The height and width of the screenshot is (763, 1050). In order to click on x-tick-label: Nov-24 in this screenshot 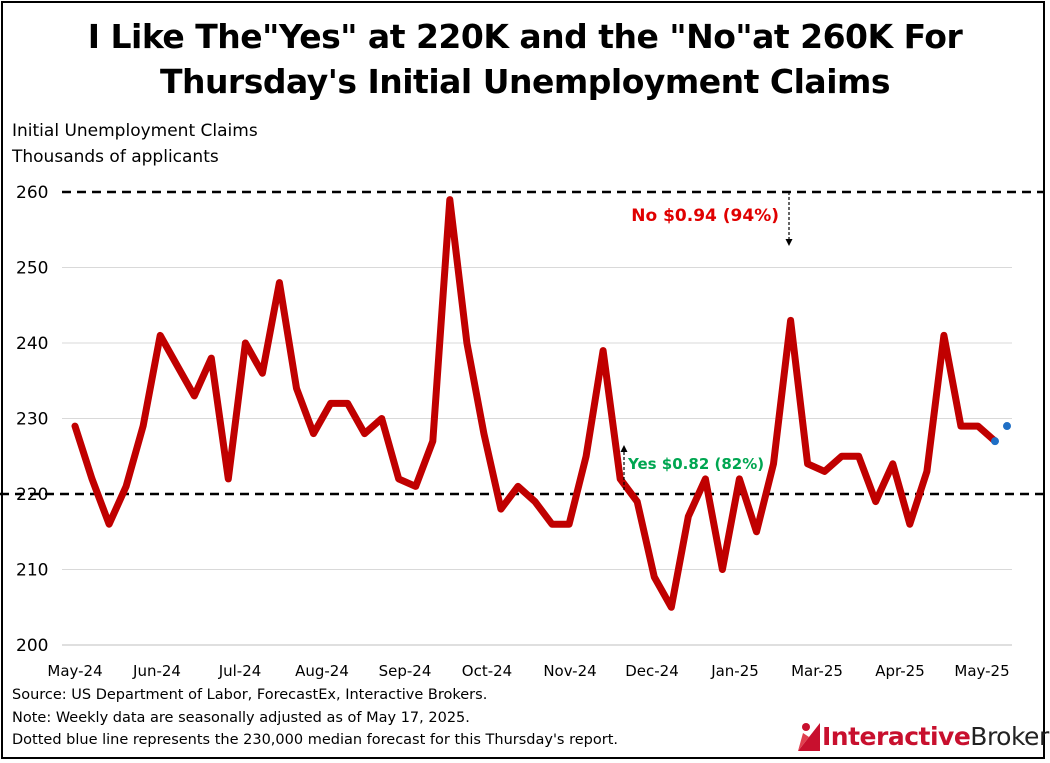, I will do `click(569, 671)`.